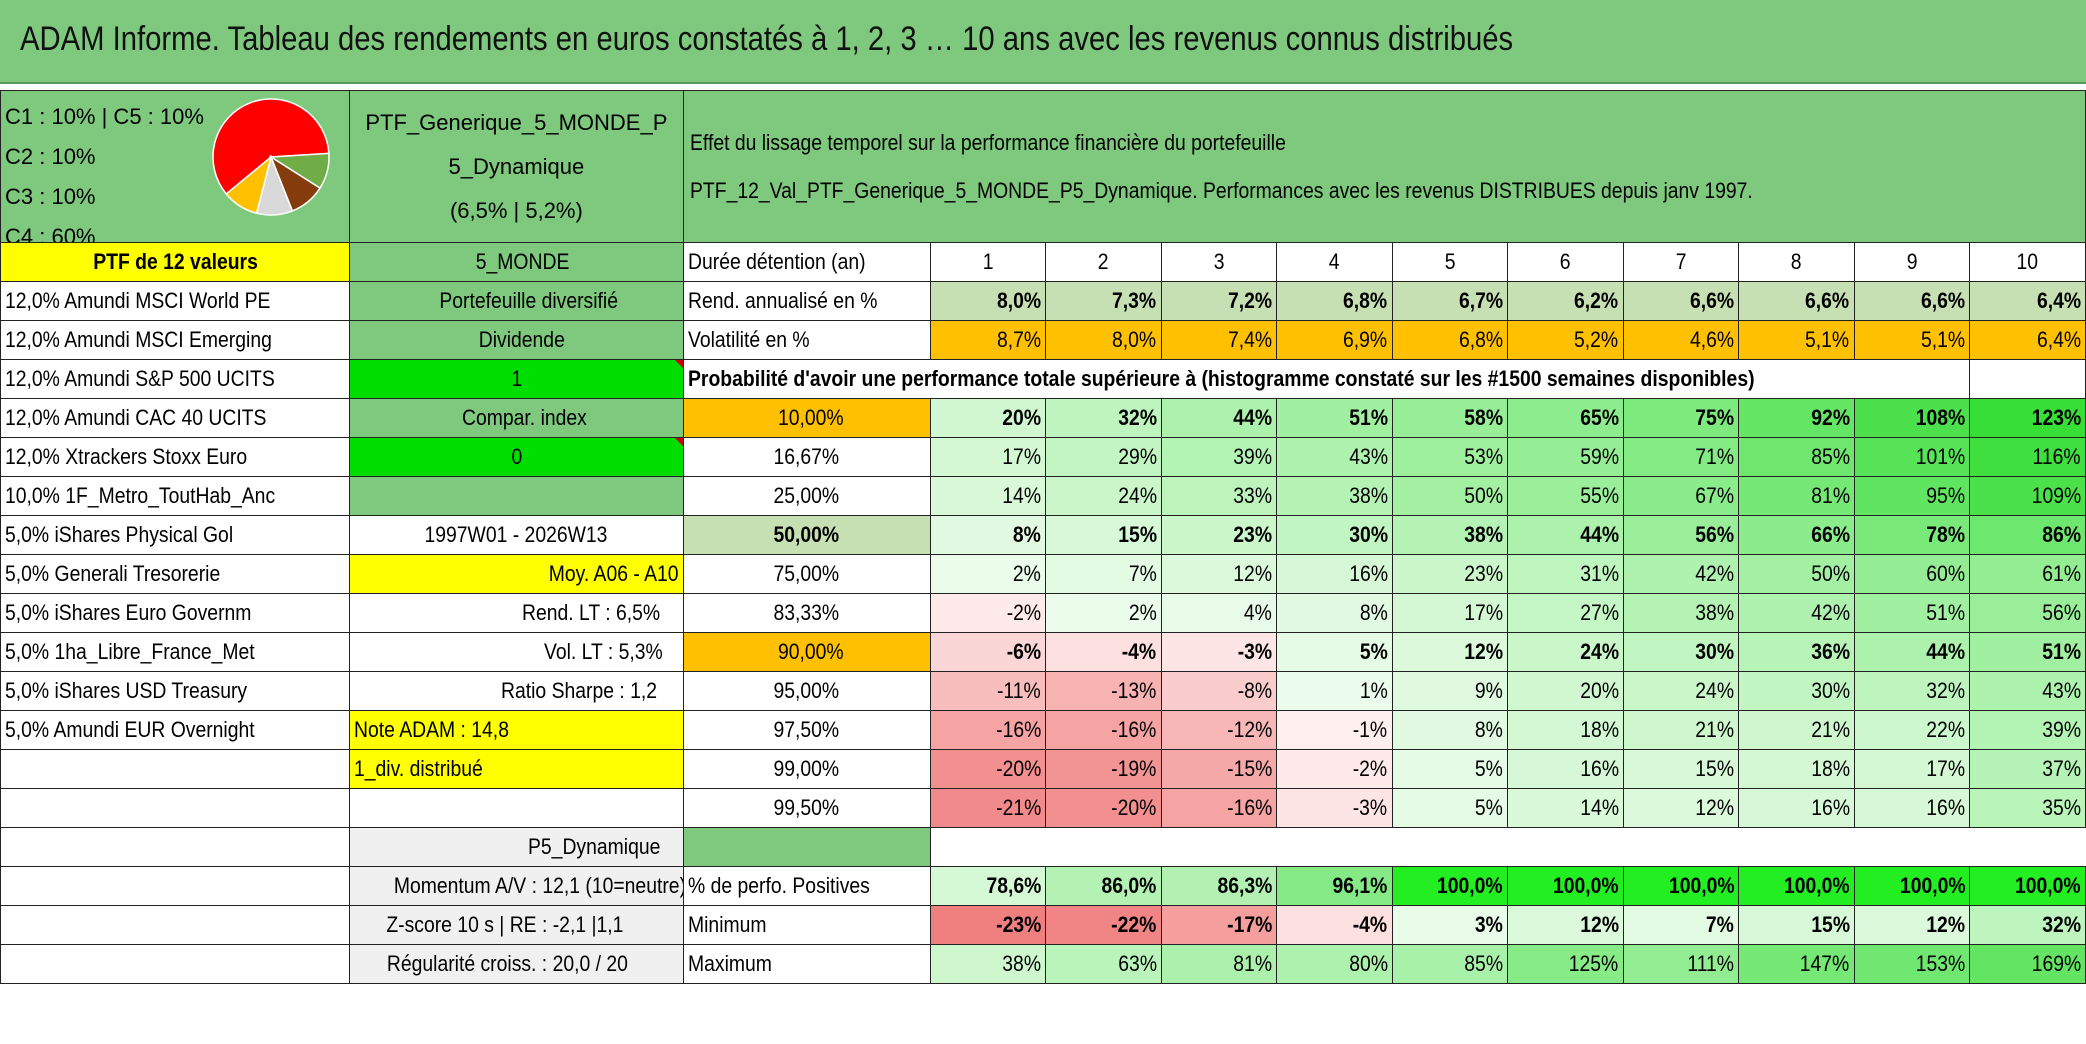 The width and height of the screenshot is (2086, 1044). I want to click on probability-value-text: 61%, so click(2061, 573).